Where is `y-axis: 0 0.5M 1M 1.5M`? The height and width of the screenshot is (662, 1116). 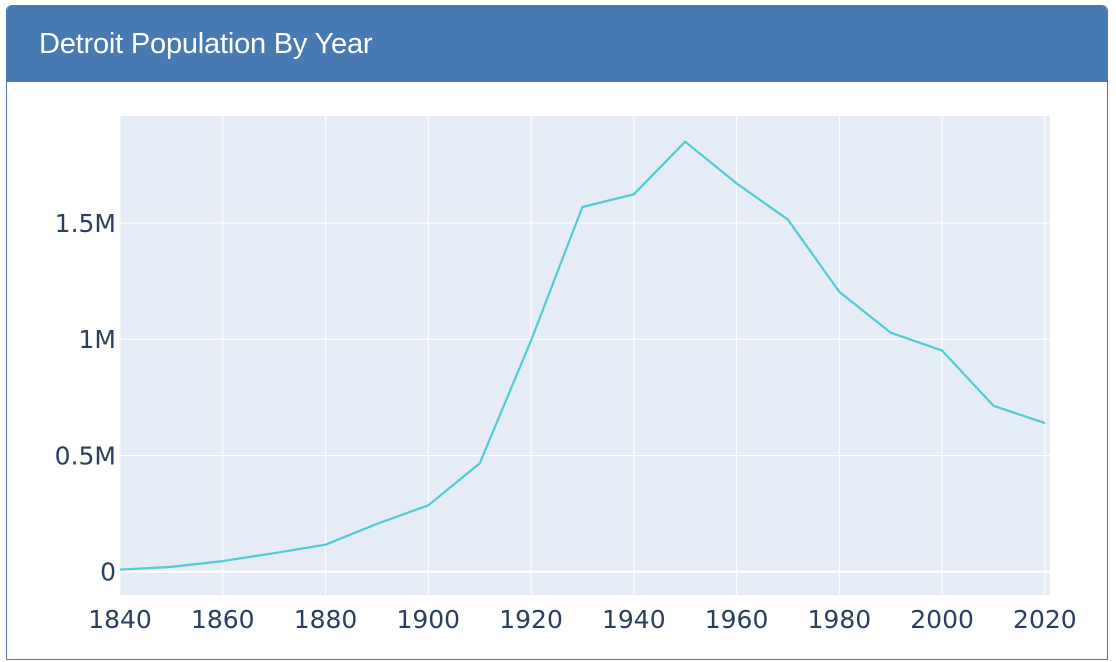 y-axis: 0 0.5M 1M 1.5M is located at coordinates (85, 398).